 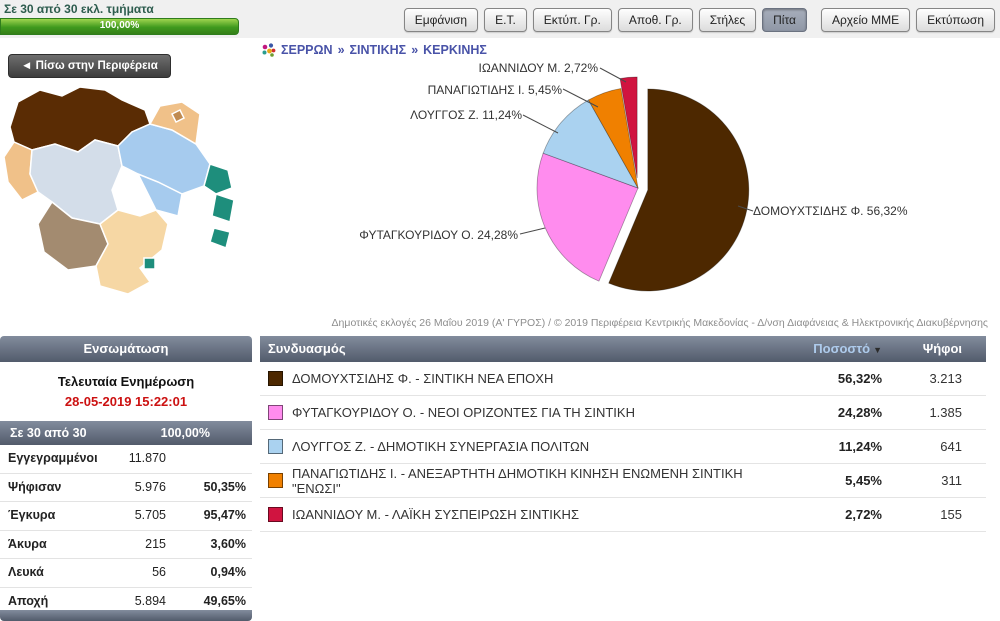 I want to click on panel-progress-line: Σε 30 από 30 100,00%, so click(x=126, y=433).